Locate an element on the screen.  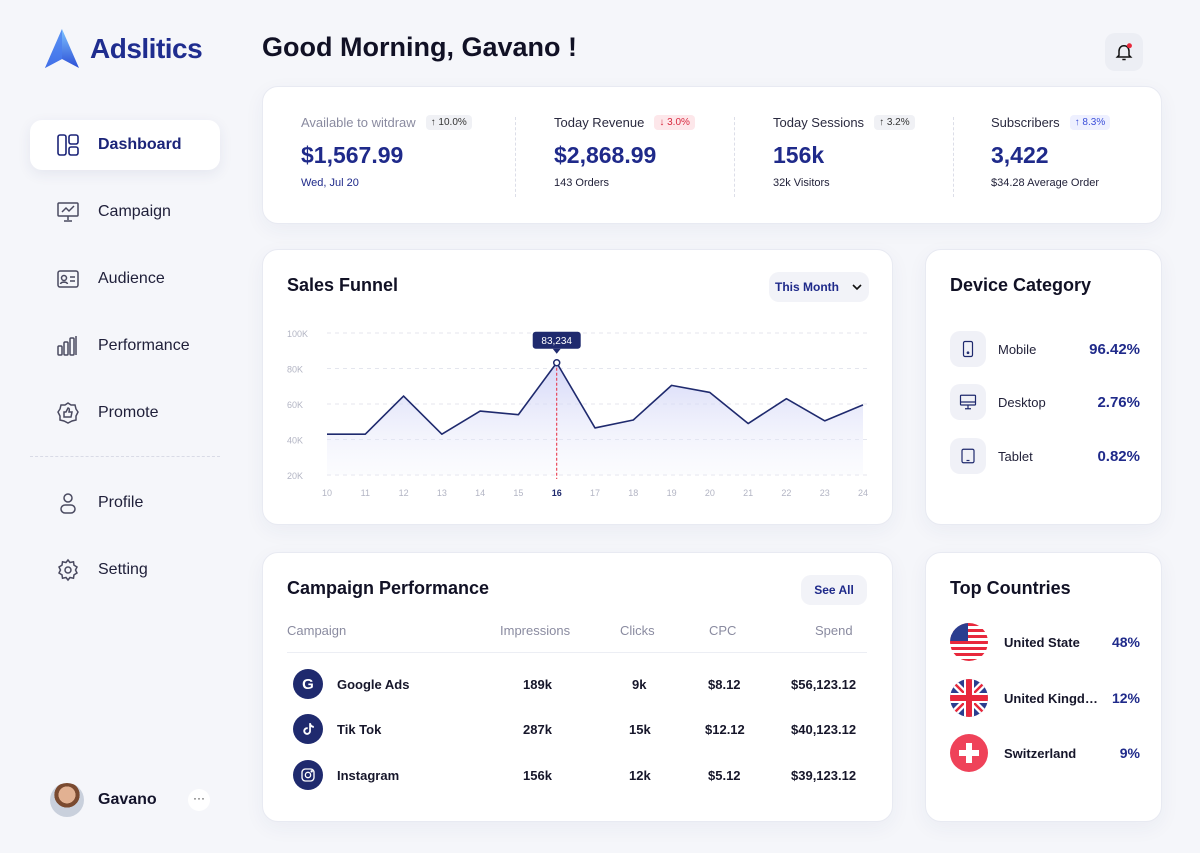
stat-label: Today Sessions is located at coordinates (819, 122).